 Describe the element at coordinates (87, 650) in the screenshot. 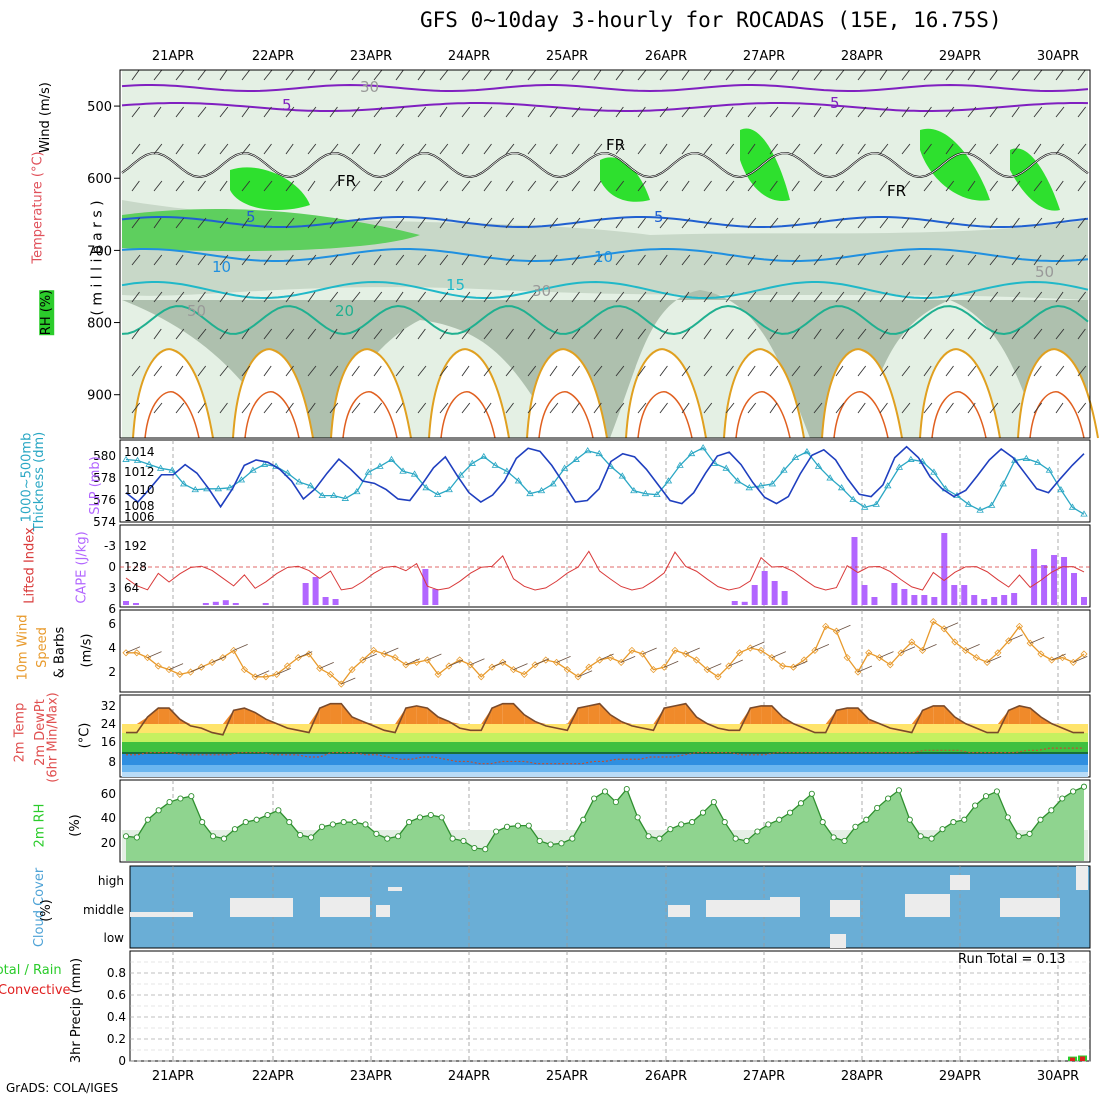

I see `wind-ylabel-unit: (m/s)` at that location.